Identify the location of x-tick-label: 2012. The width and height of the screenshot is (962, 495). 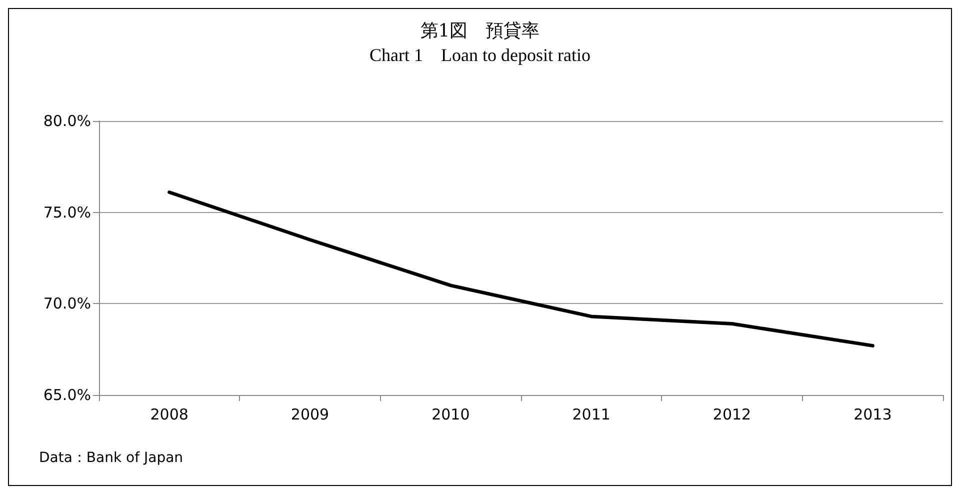
(732, 415).